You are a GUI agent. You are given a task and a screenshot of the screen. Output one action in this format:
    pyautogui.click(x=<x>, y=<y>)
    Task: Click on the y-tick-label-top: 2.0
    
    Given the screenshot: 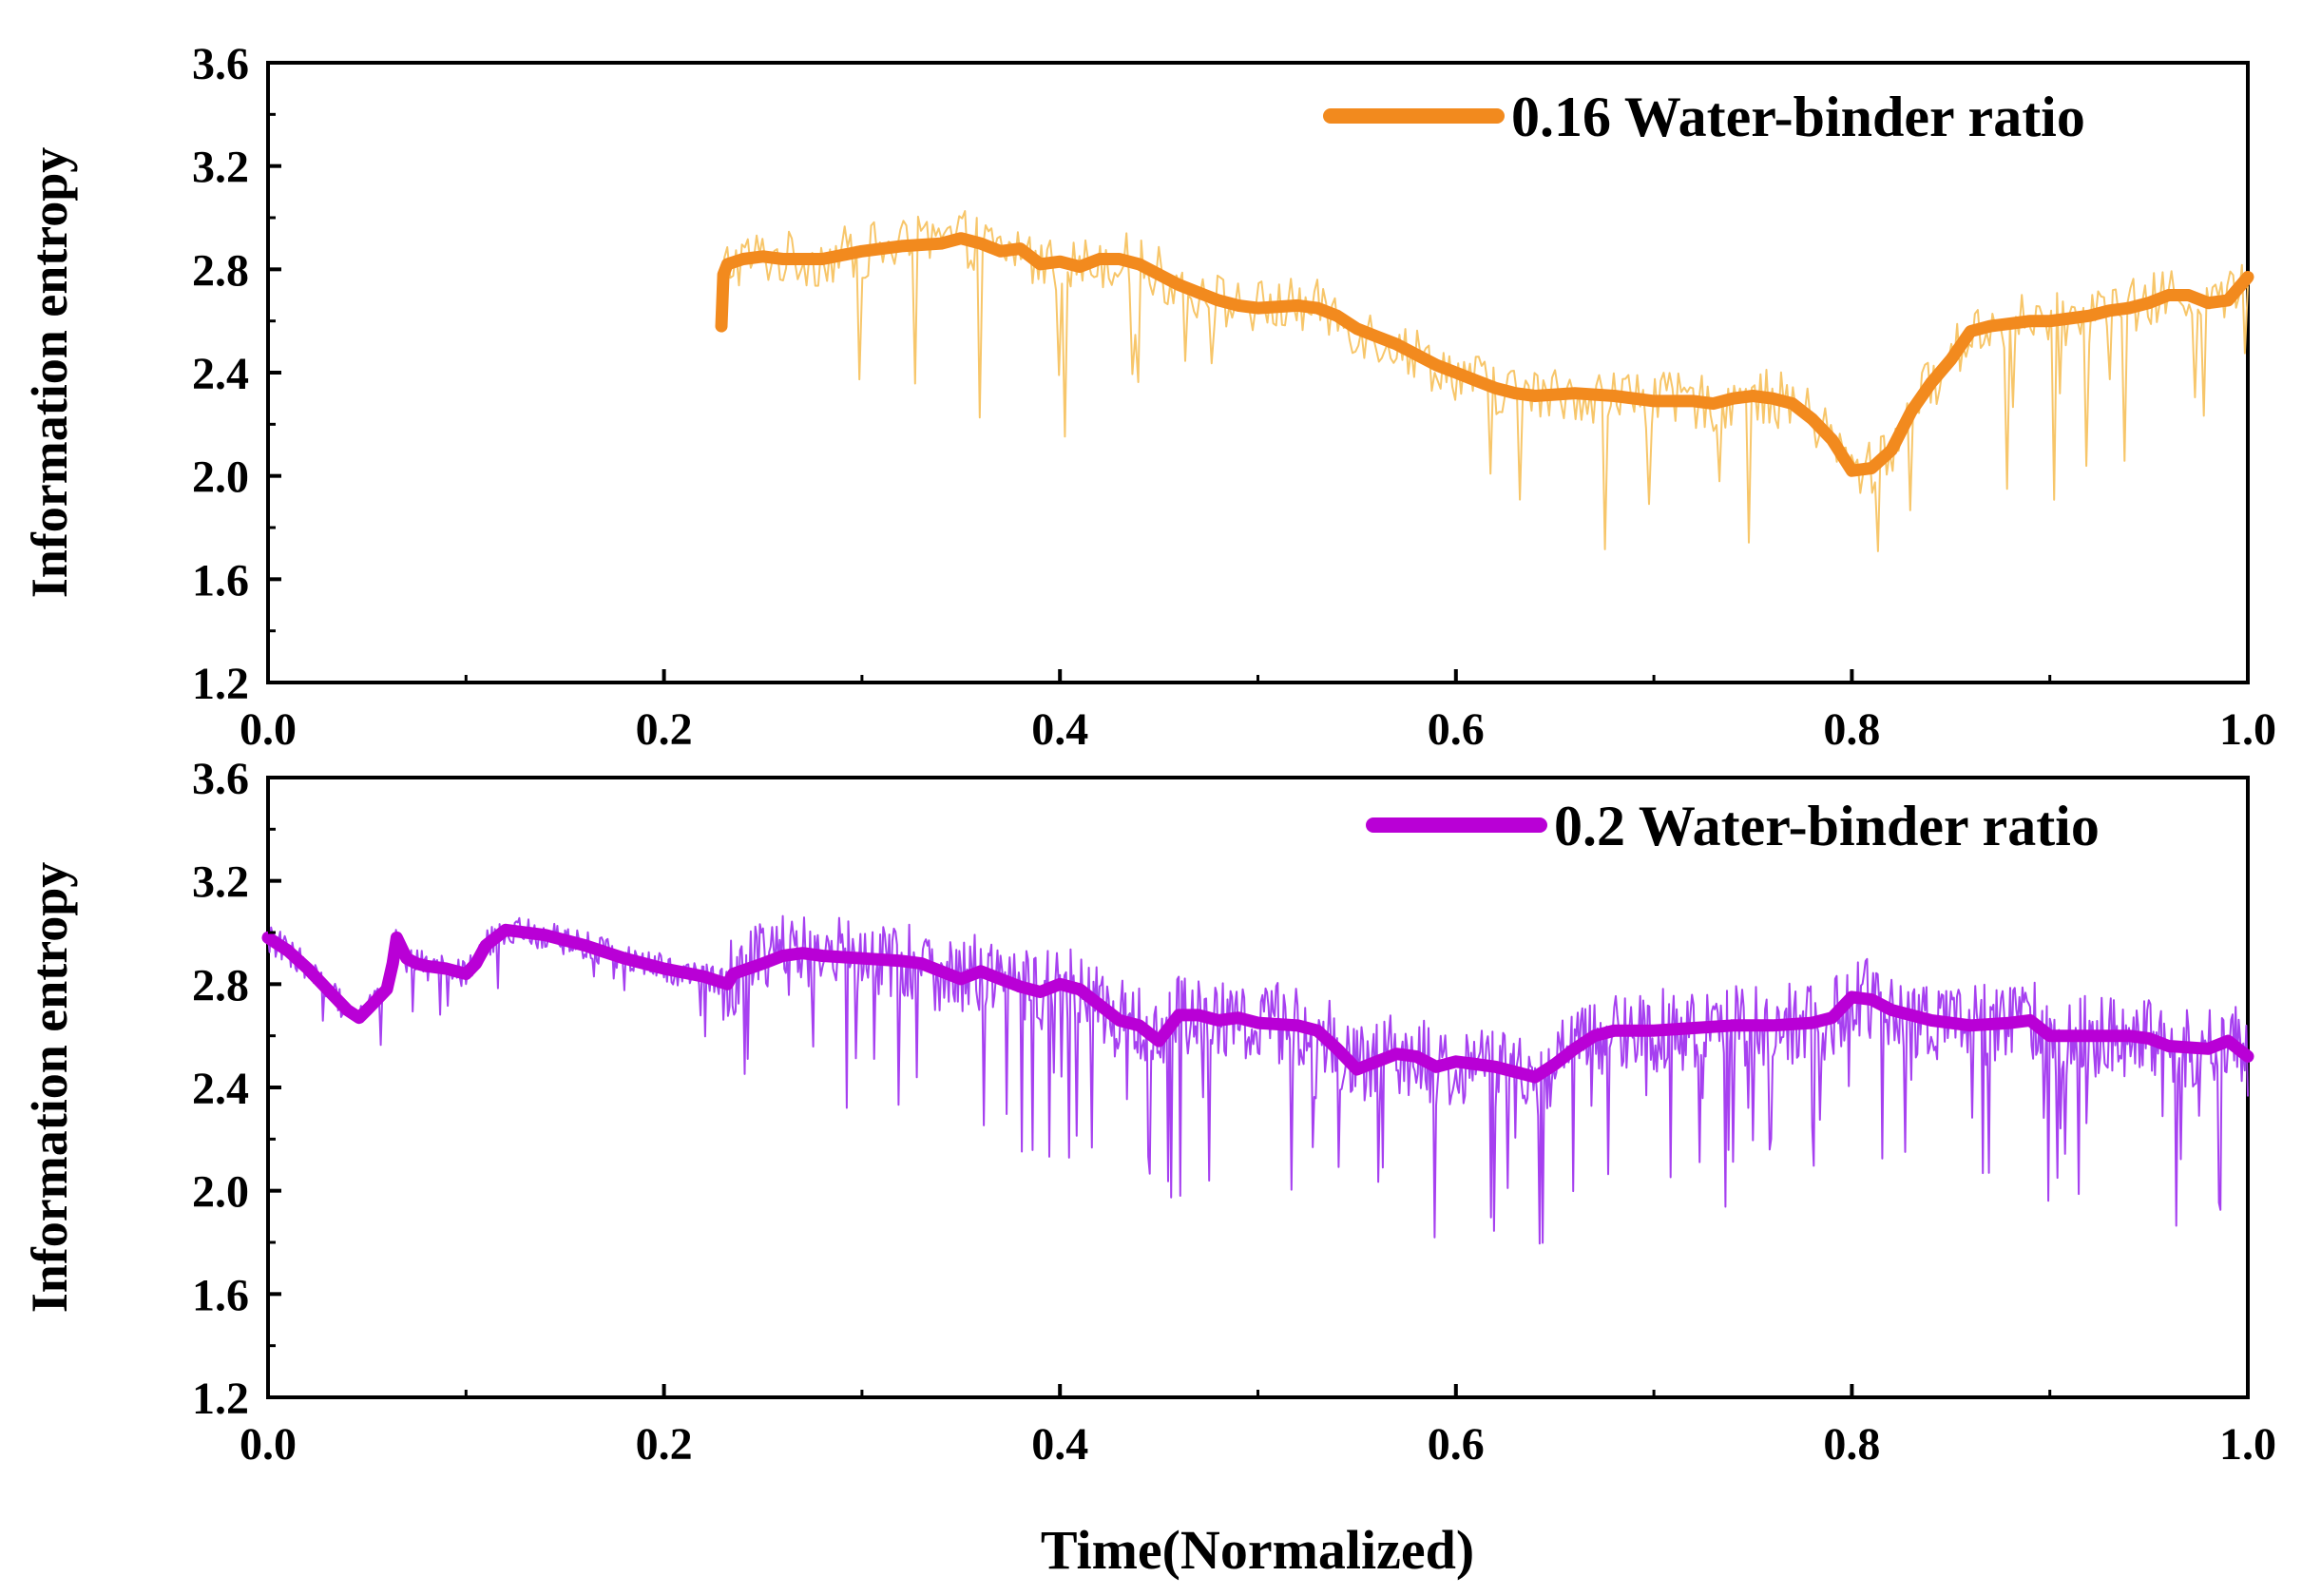 What is the action you would take?
    pyautogui.click(x=221, y=477)
    